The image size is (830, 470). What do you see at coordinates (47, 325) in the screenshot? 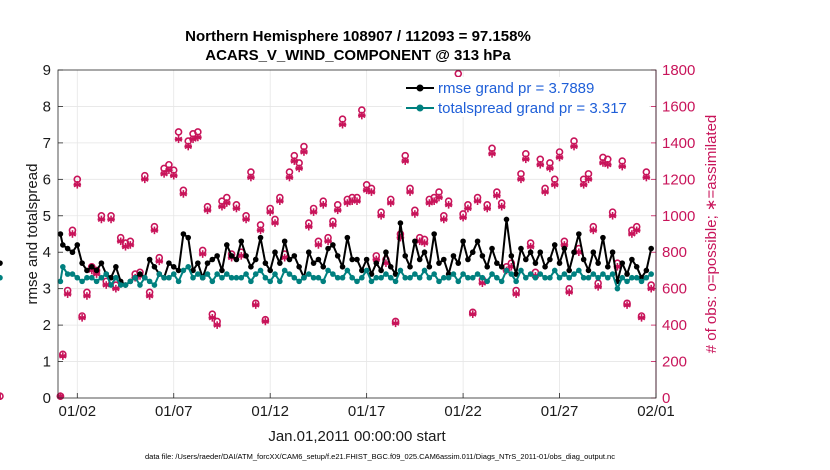
I see `y-tick-label: 2` at bounding box center [47, 325].